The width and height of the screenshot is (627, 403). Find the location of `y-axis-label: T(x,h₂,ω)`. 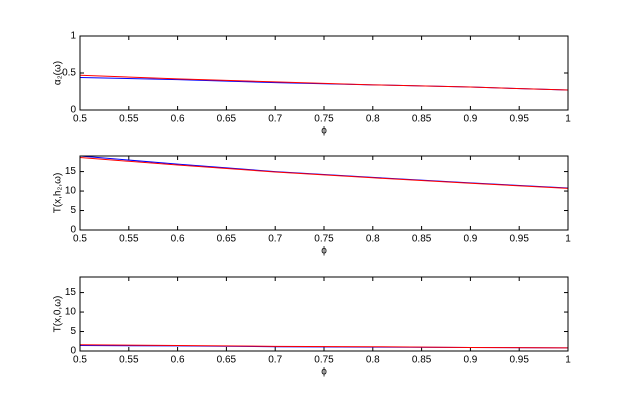

y-axis-label: T(x,h₂,ω) is located at coordinates (58, 193).